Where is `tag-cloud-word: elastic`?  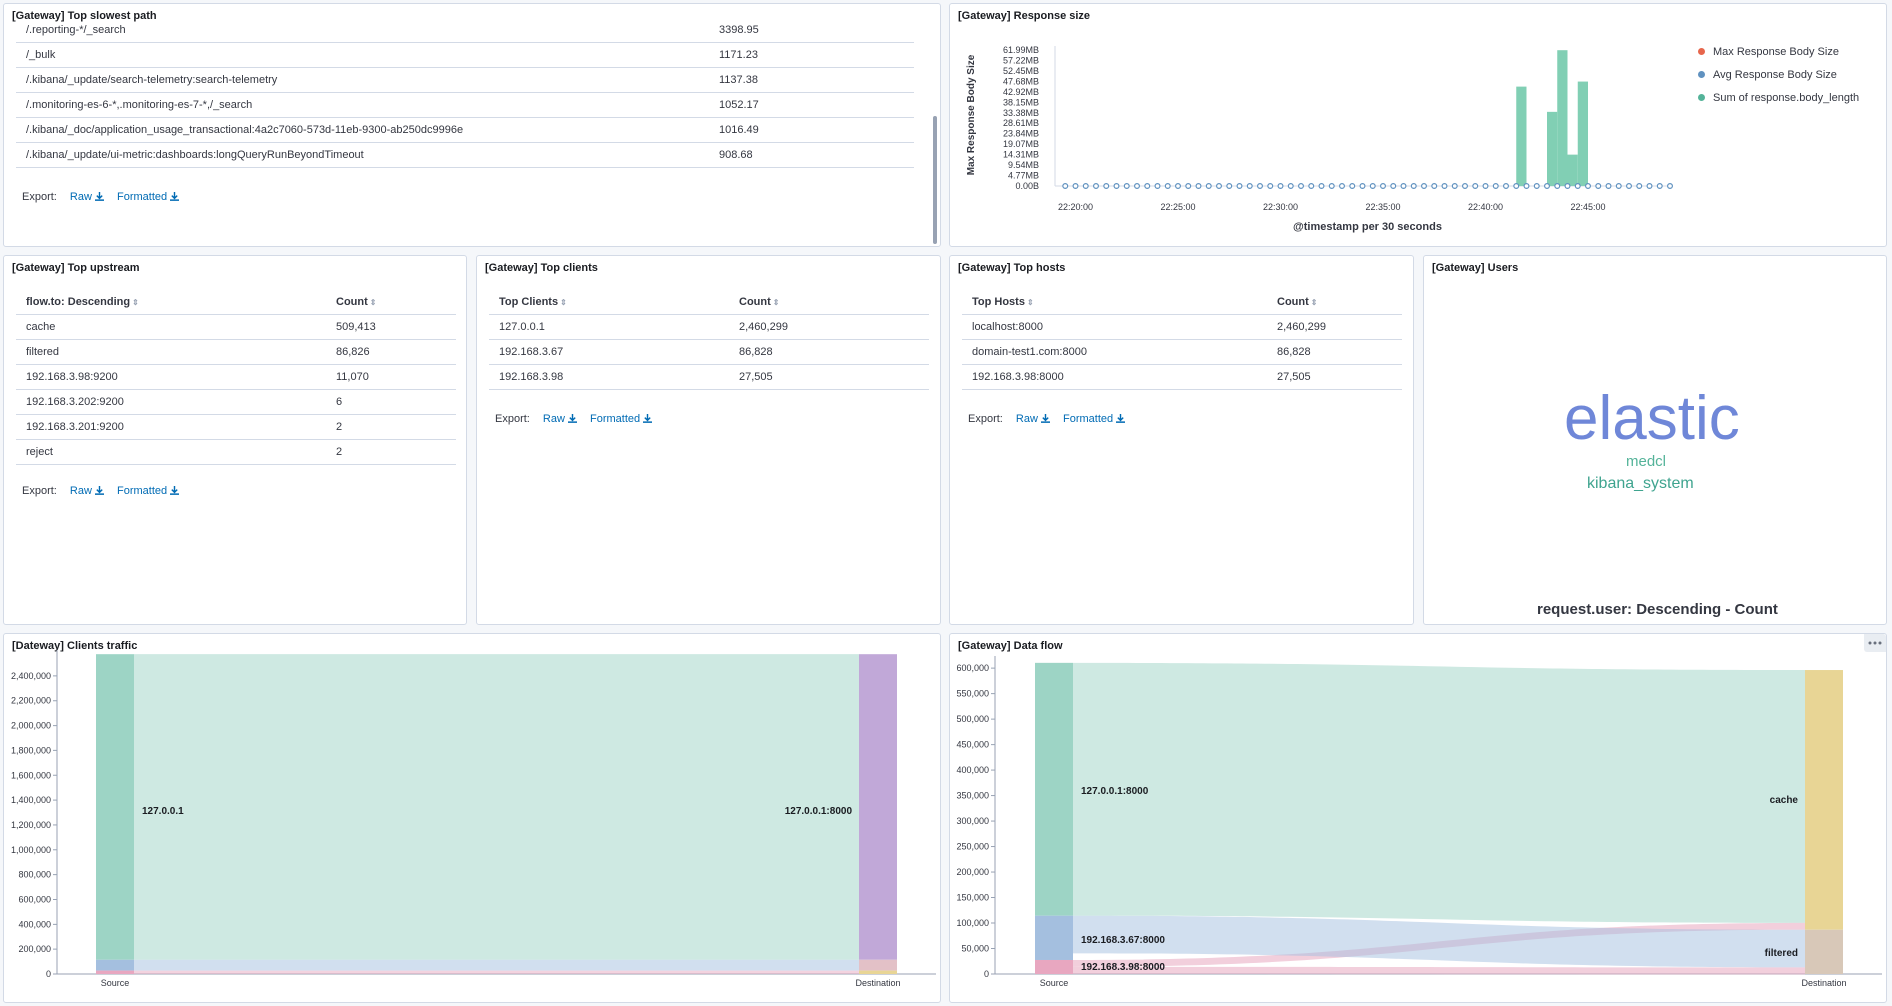
tag-cloud-word: elastic is located at coordinates (1652, 418).